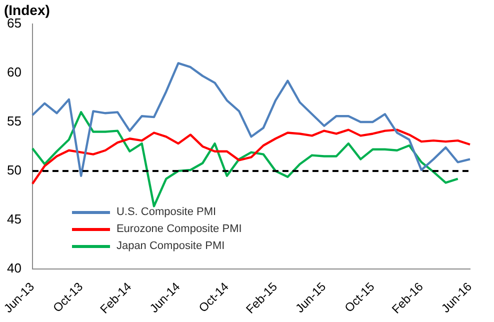  Describe the element at coordinates (14, 170) in the screenshot. I see `y-tick-label: 50` at that location.